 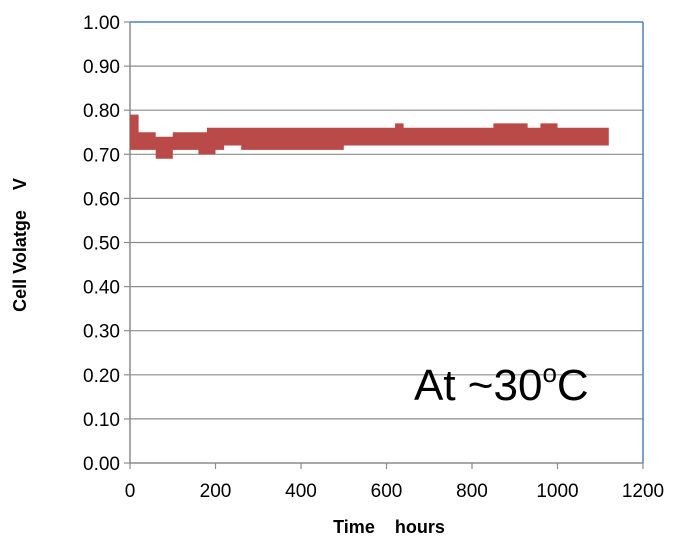 What do you see at coordinates (101, 464) in the screenshot?
I see `y-tick-label: 0.00` at bounding box center [101, 464].